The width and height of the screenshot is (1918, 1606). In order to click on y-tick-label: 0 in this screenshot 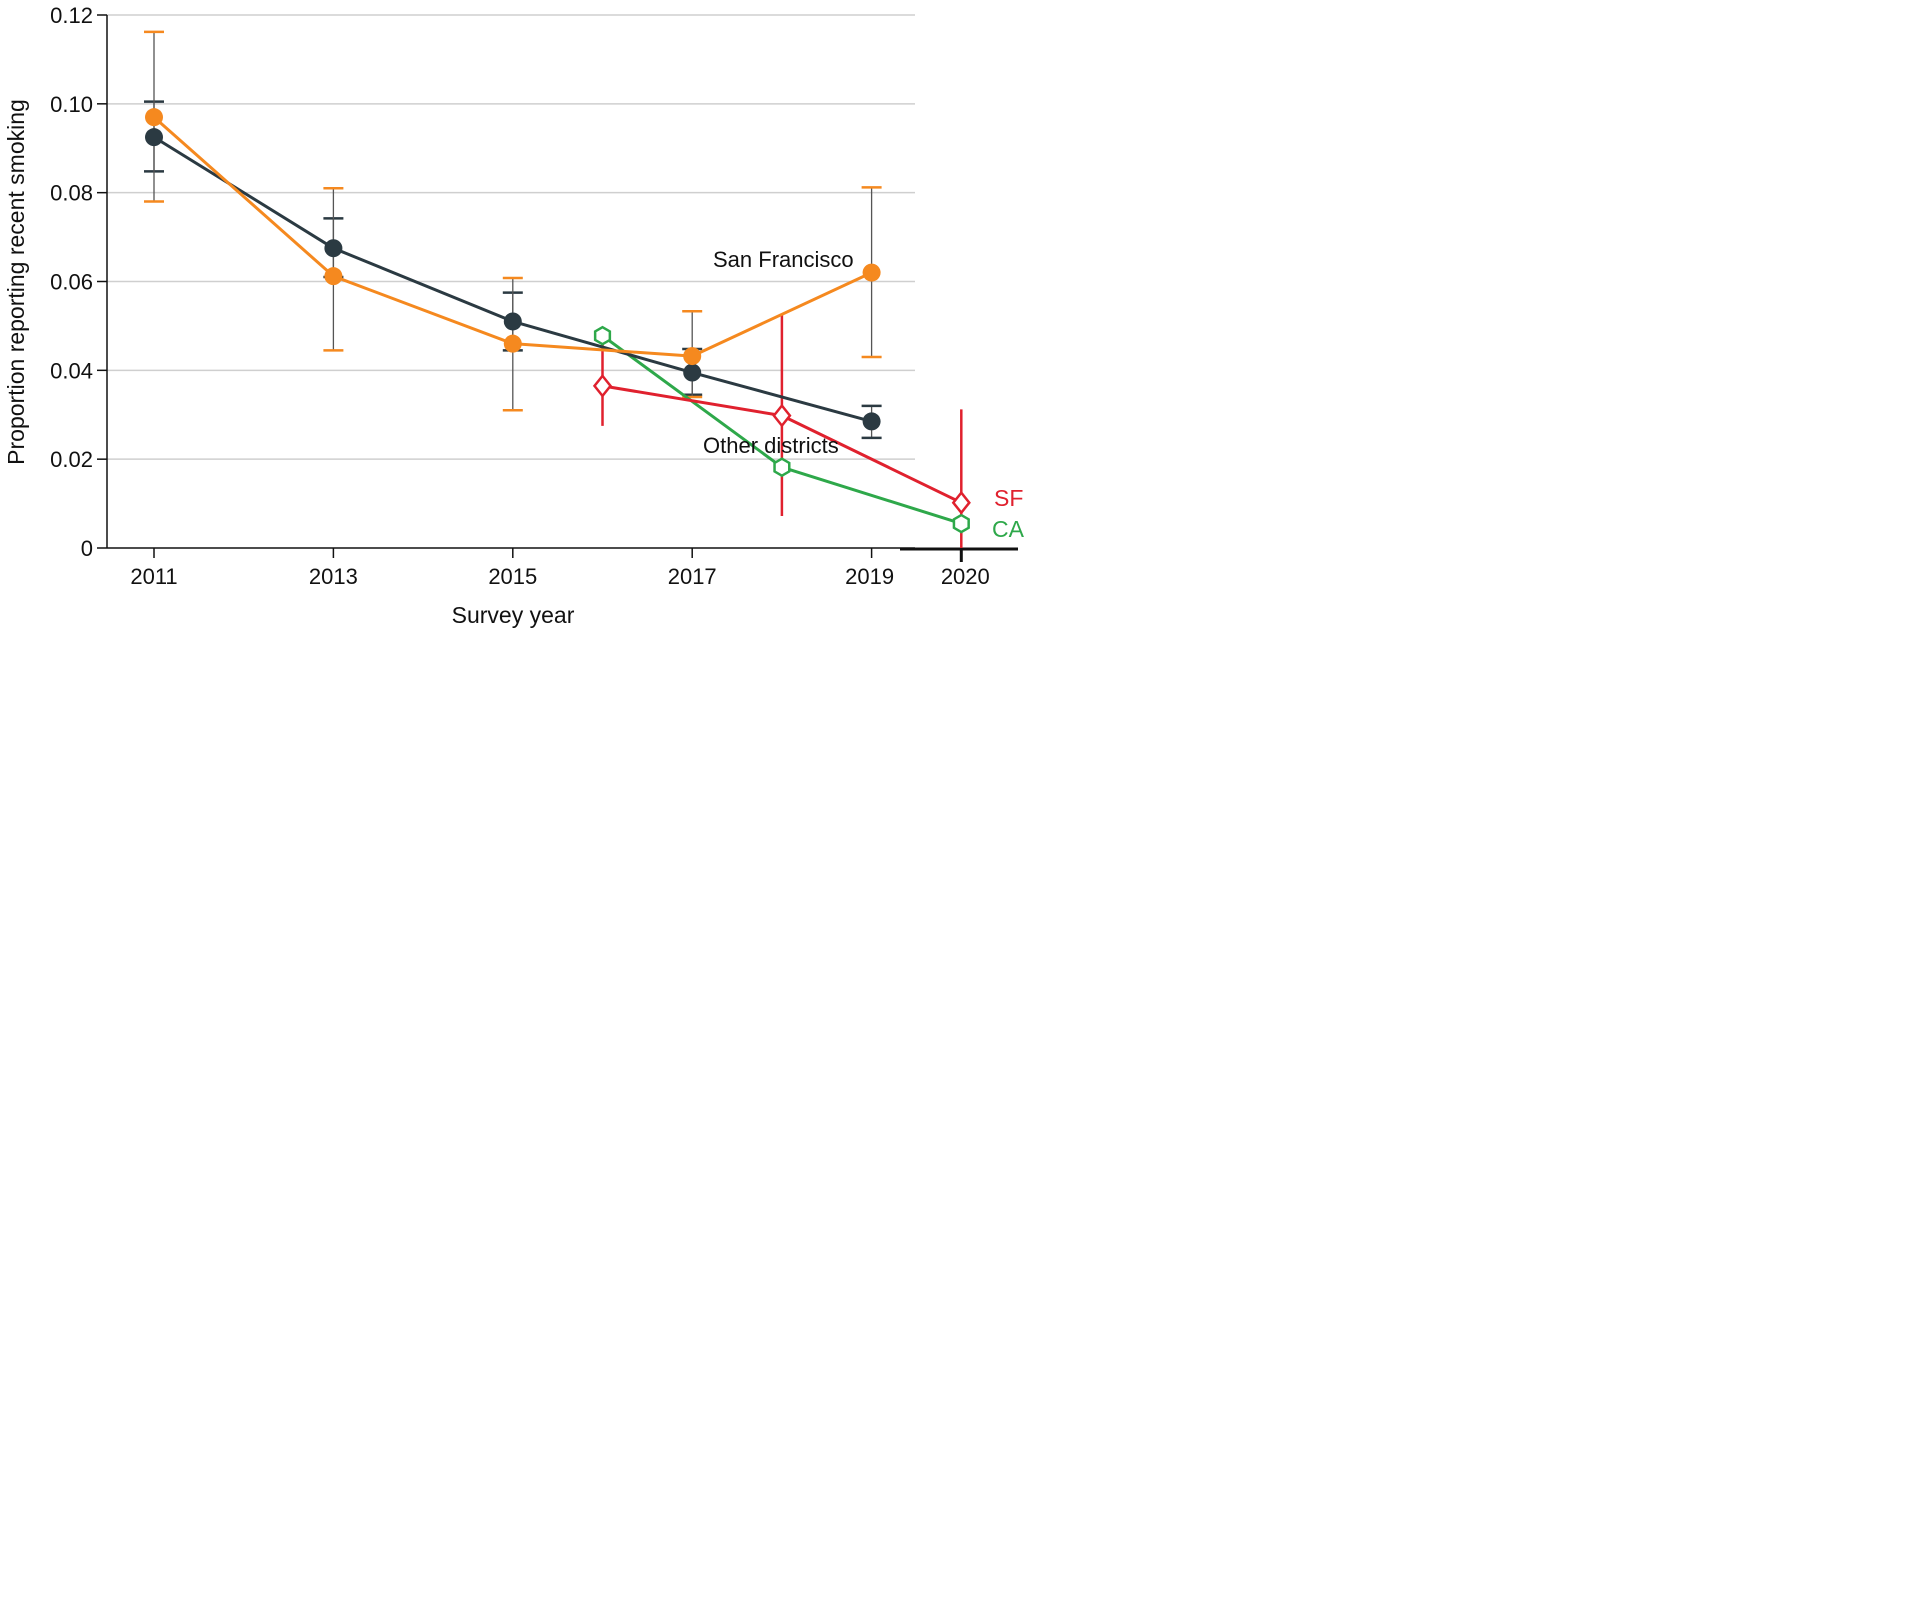, I will do `click(87, 548)`.